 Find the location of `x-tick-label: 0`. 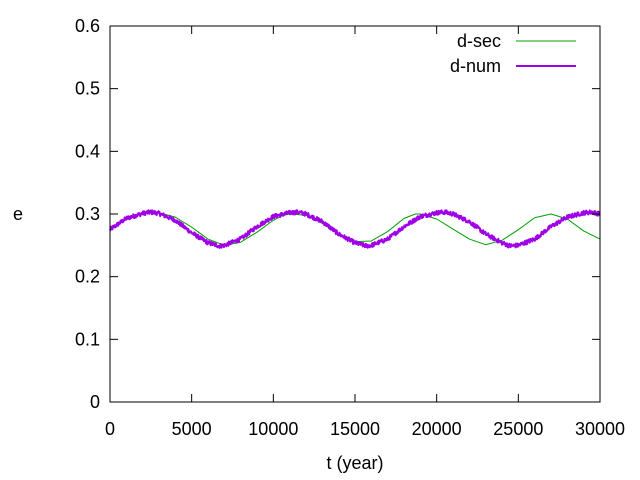

x-tick-label: 0 is located at coordinates (110, 429).